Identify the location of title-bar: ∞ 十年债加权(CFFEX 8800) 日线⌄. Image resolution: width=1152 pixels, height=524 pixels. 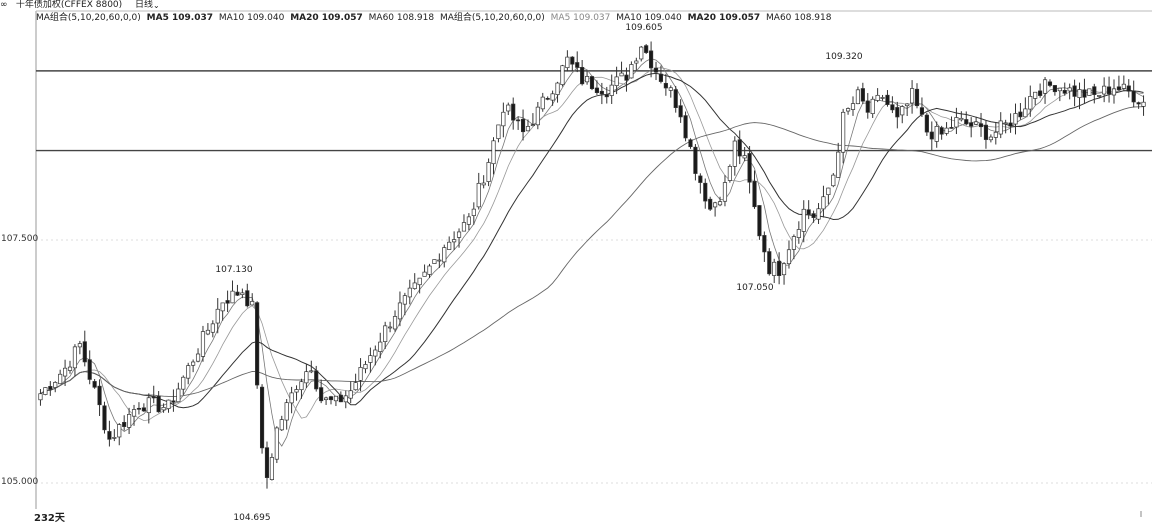
(576, 5).